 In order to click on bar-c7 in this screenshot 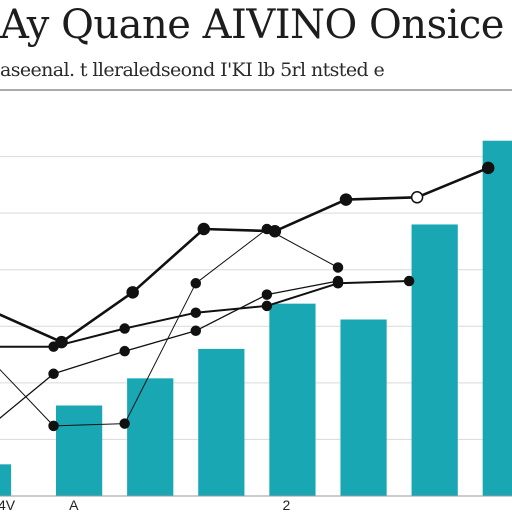, I will do `click(434, 360)`.